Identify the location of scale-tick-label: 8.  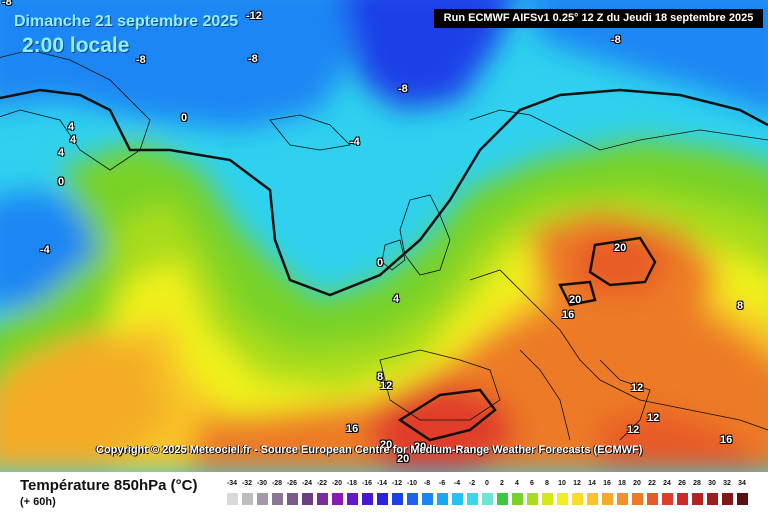
(547, 483).